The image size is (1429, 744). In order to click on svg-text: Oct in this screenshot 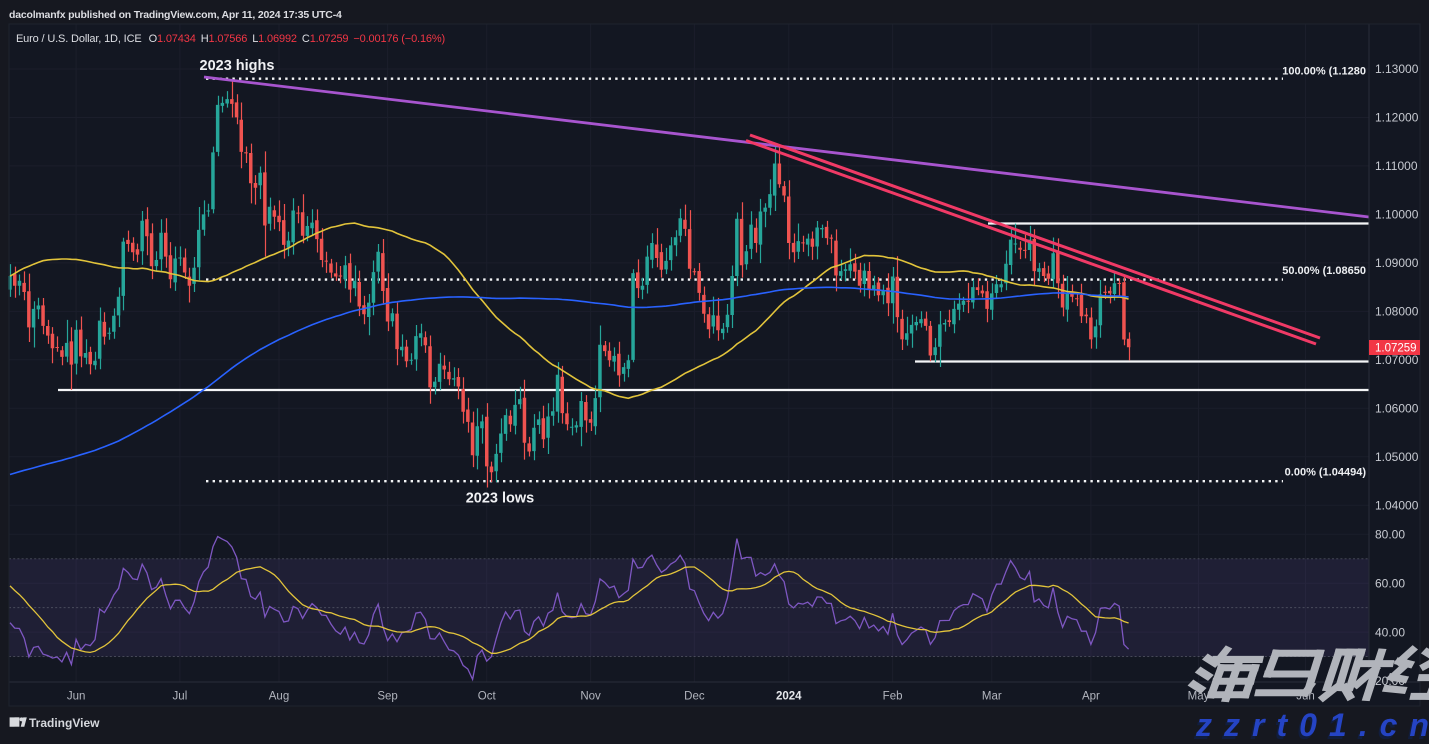, I will do `click(487, 697)`.